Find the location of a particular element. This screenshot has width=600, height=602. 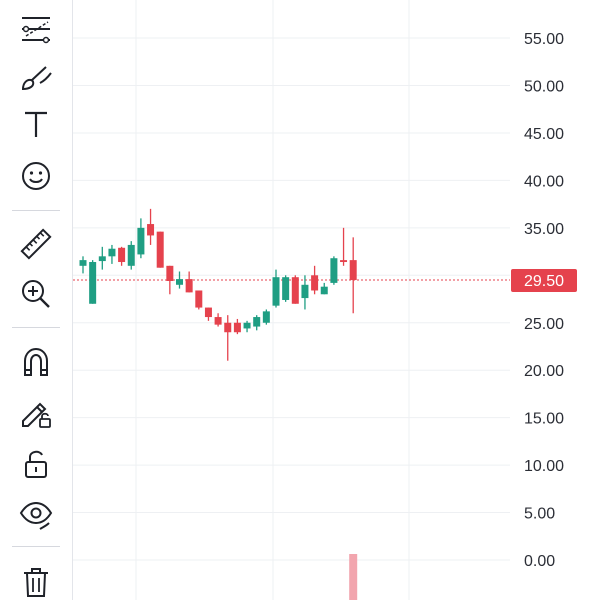

current-price-label: 29.50 is located at coordinates (544, 281).